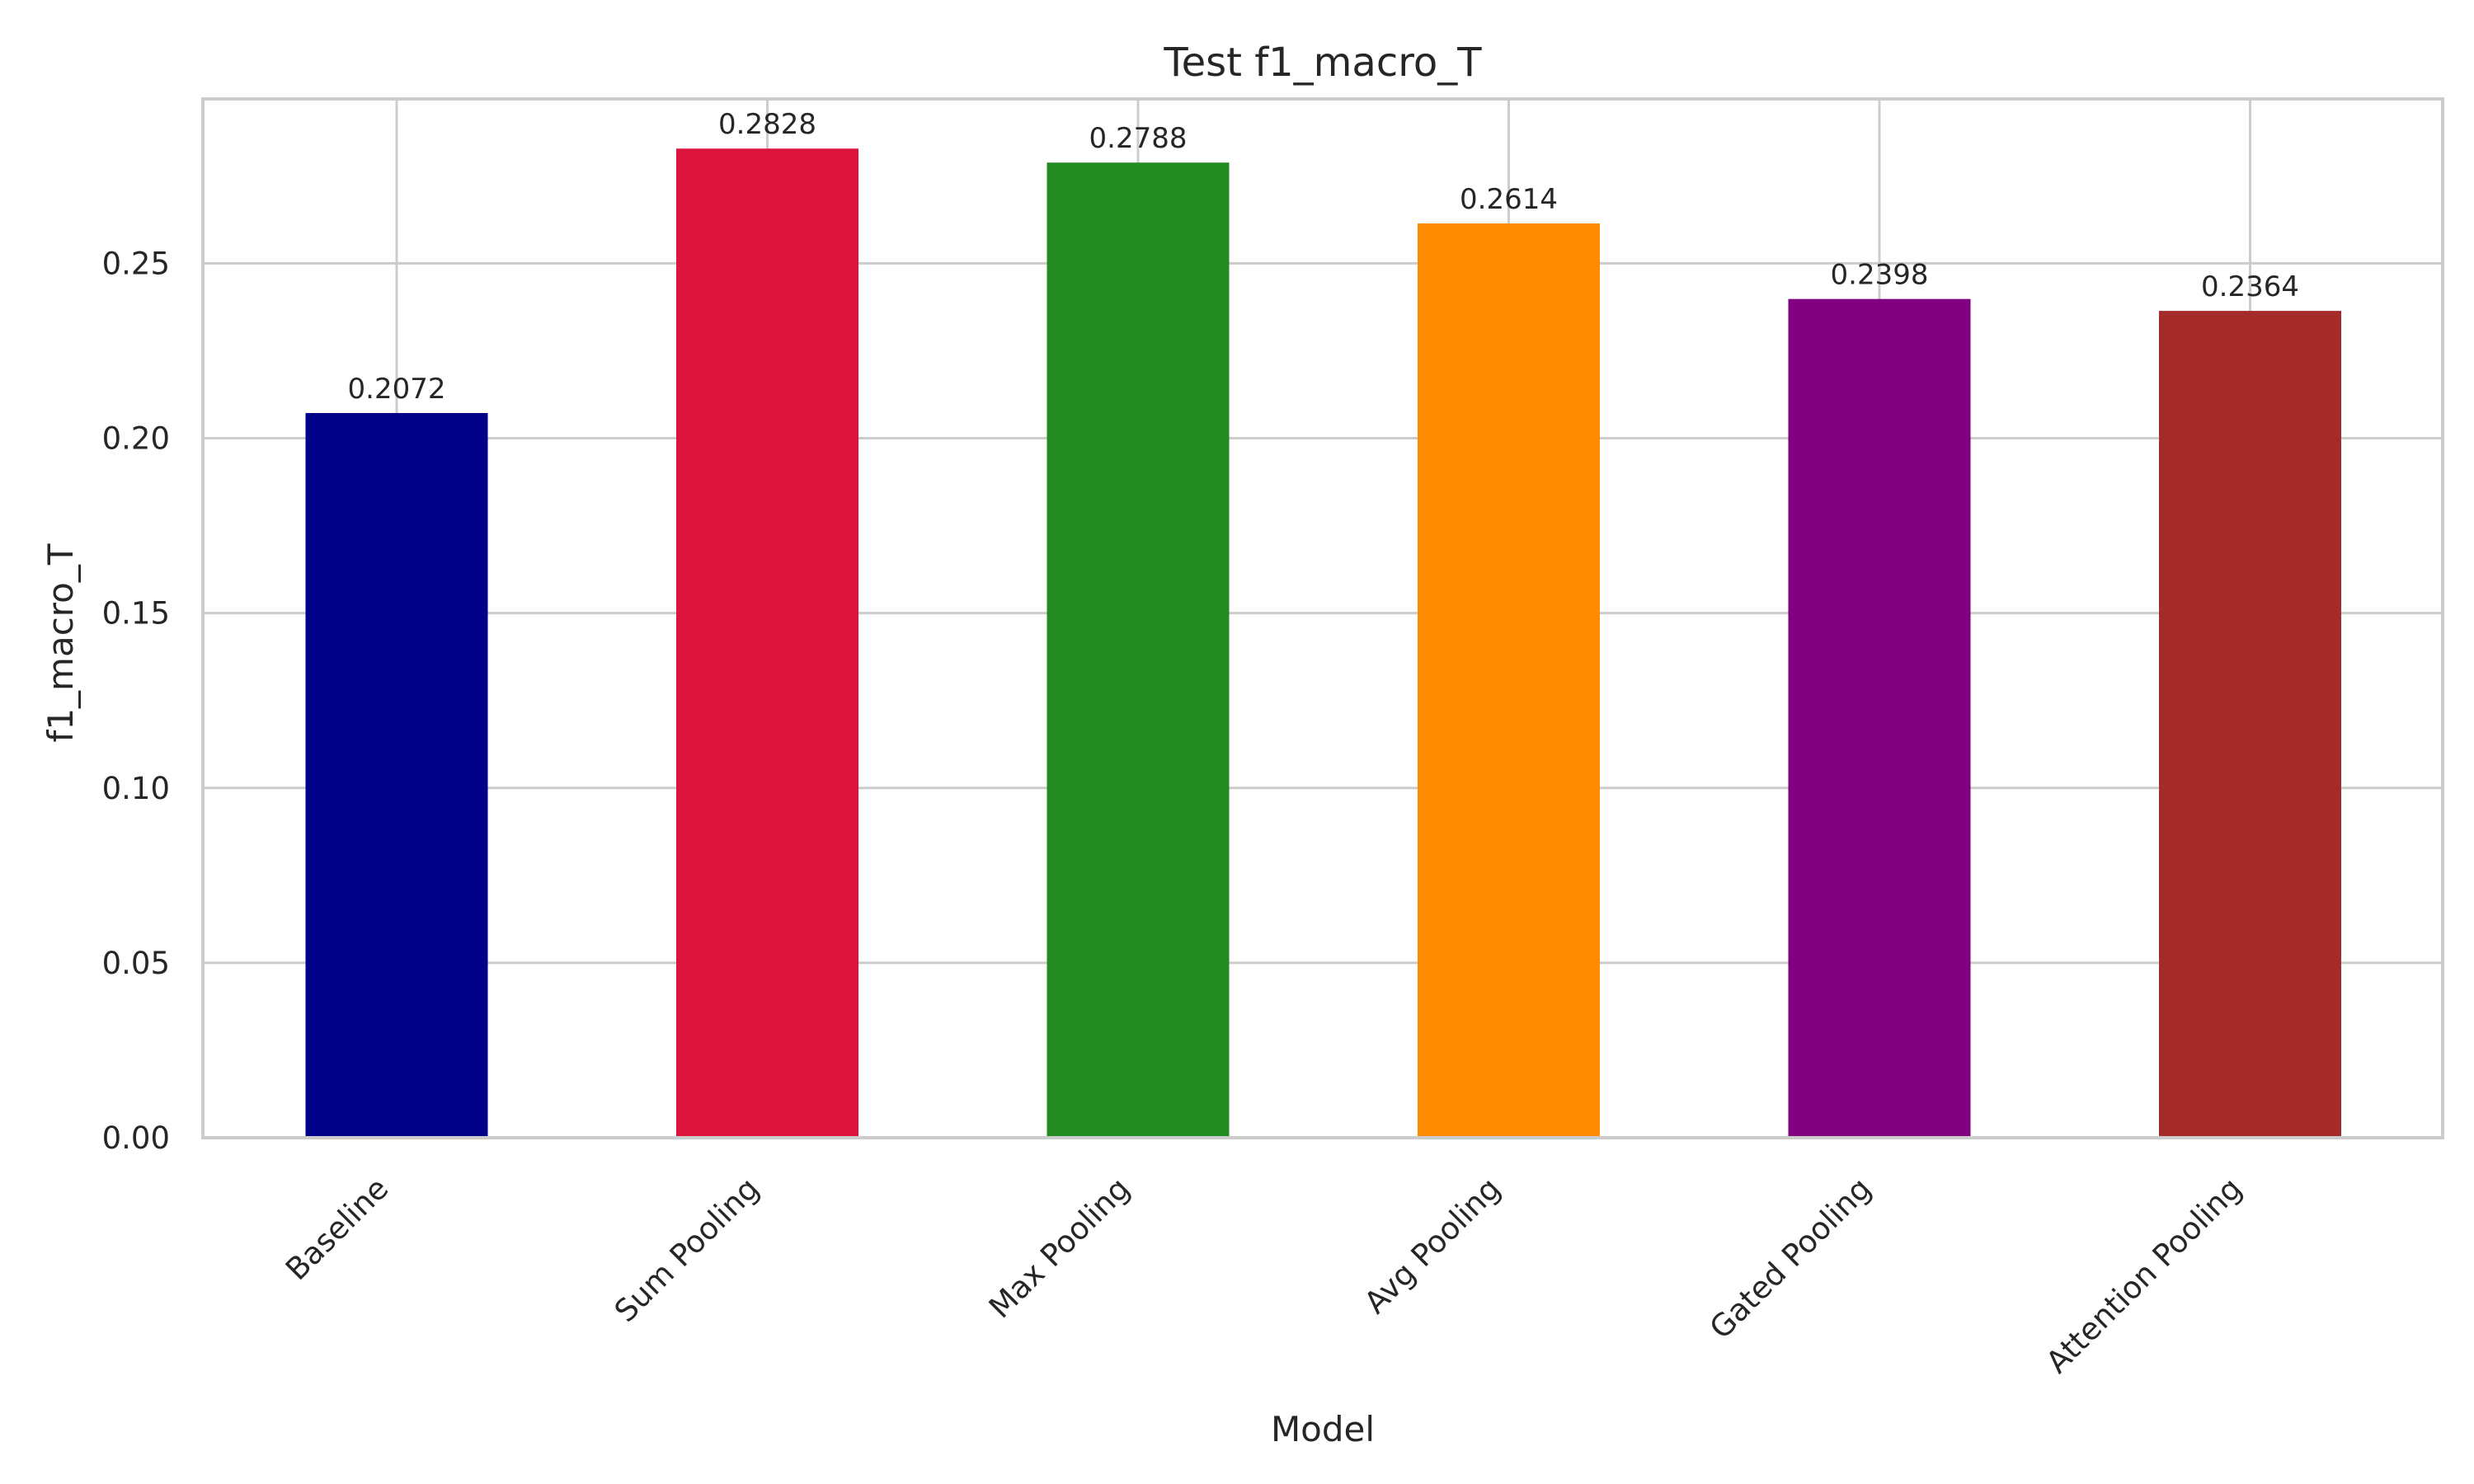 This screenshot has height=1484, width=2474. I want to click on x-axis-label: Model, so click(1323, 1429).